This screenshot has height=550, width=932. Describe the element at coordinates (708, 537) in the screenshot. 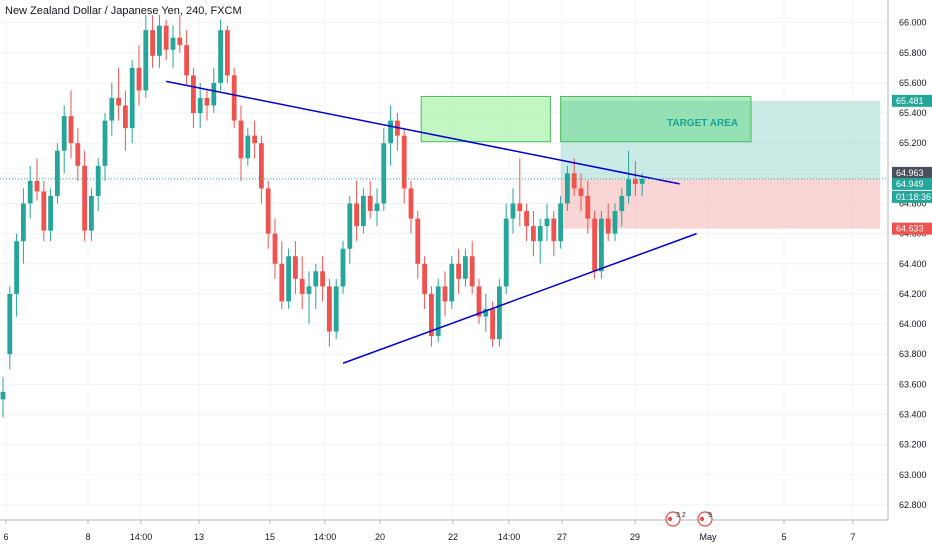

I see `x-tick-label: May` at that location.